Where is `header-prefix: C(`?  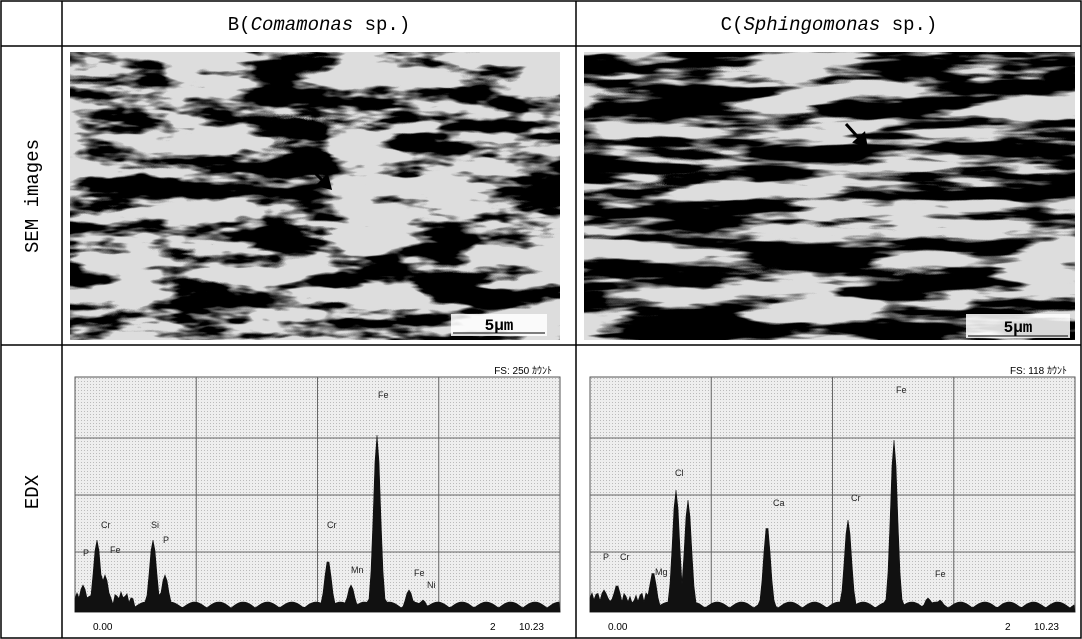 header-prefix: C( is located at coordinates (732, 25).